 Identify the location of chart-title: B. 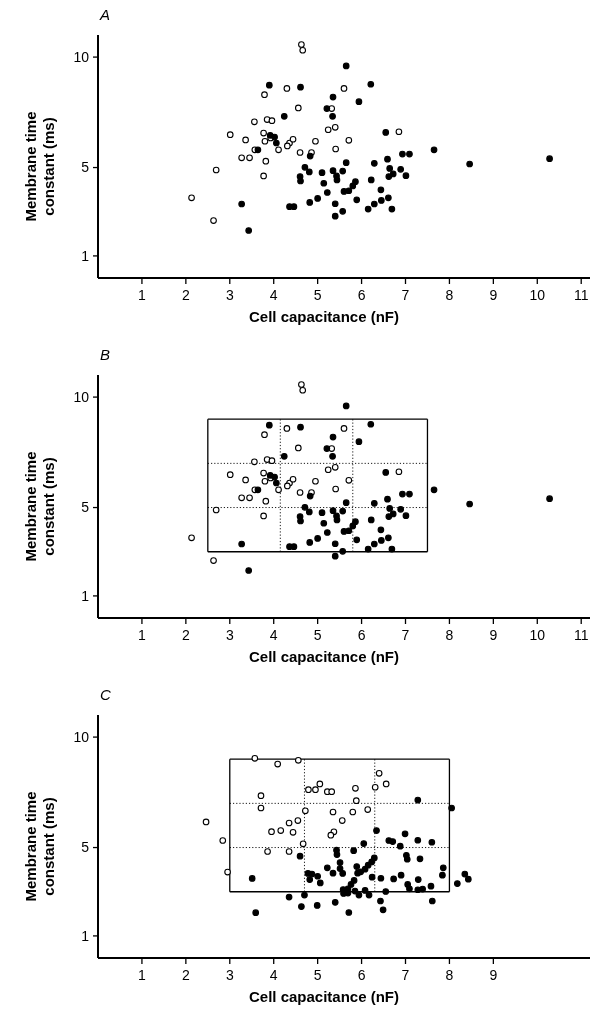
(105, 354).